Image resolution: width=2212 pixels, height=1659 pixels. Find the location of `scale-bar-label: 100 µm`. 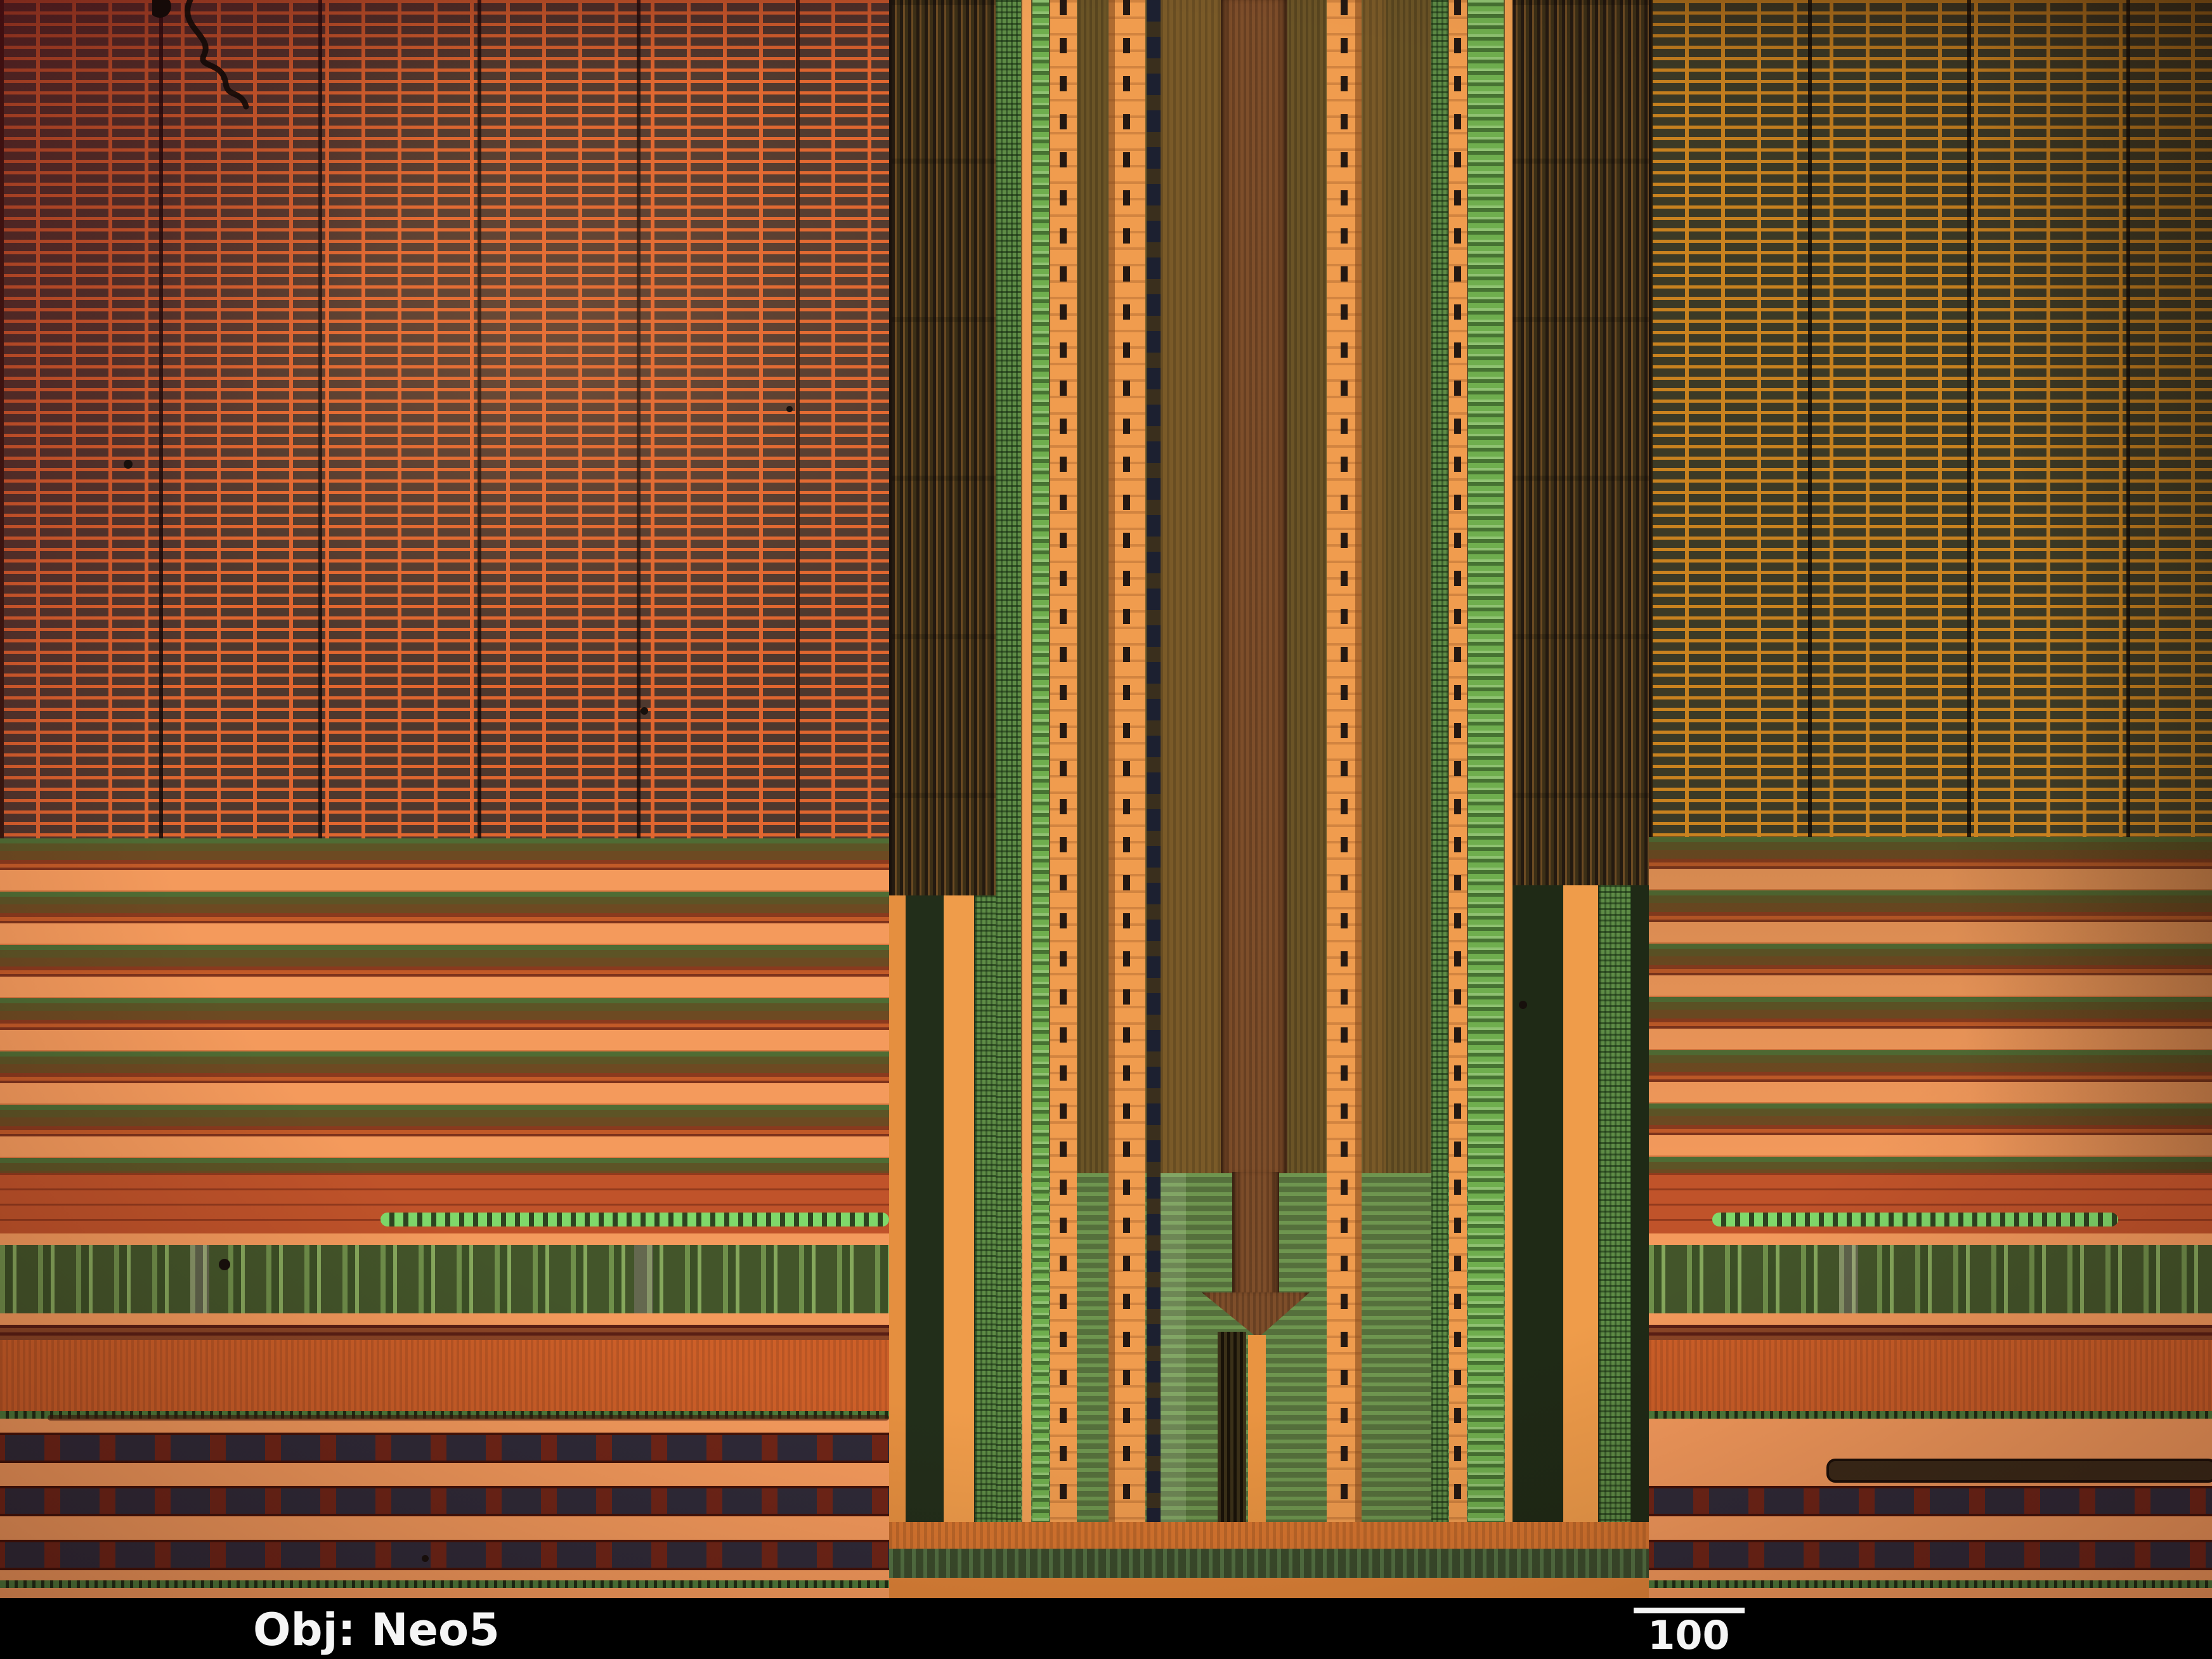

scale-bar-label: 100 µm is located at coordinates (1689, 1635).